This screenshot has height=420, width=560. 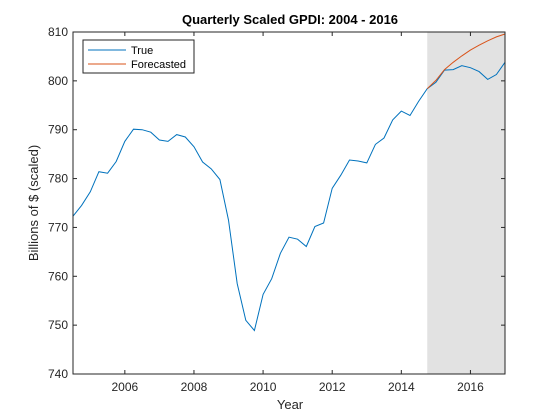 I want to click on legend-label-true: True, so click(x=142, y=51).